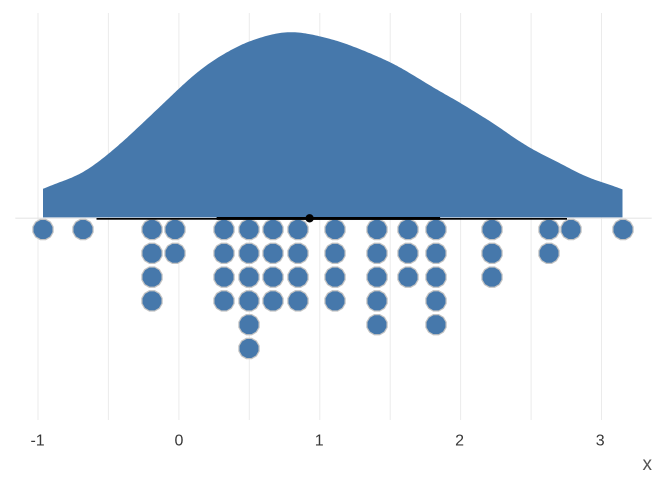 This screenshot has height=480, width=672. Describe the element at coordinates (178, 440) in the screenshot. I see `svg-text: 0` at that location.